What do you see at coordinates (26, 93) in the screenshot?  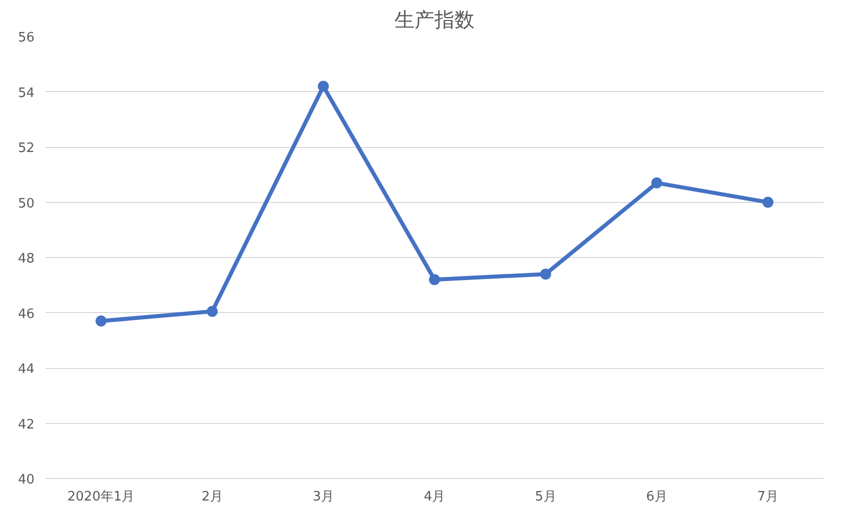 I see `y-tick-label: 54` at bounding box center [26, 93].